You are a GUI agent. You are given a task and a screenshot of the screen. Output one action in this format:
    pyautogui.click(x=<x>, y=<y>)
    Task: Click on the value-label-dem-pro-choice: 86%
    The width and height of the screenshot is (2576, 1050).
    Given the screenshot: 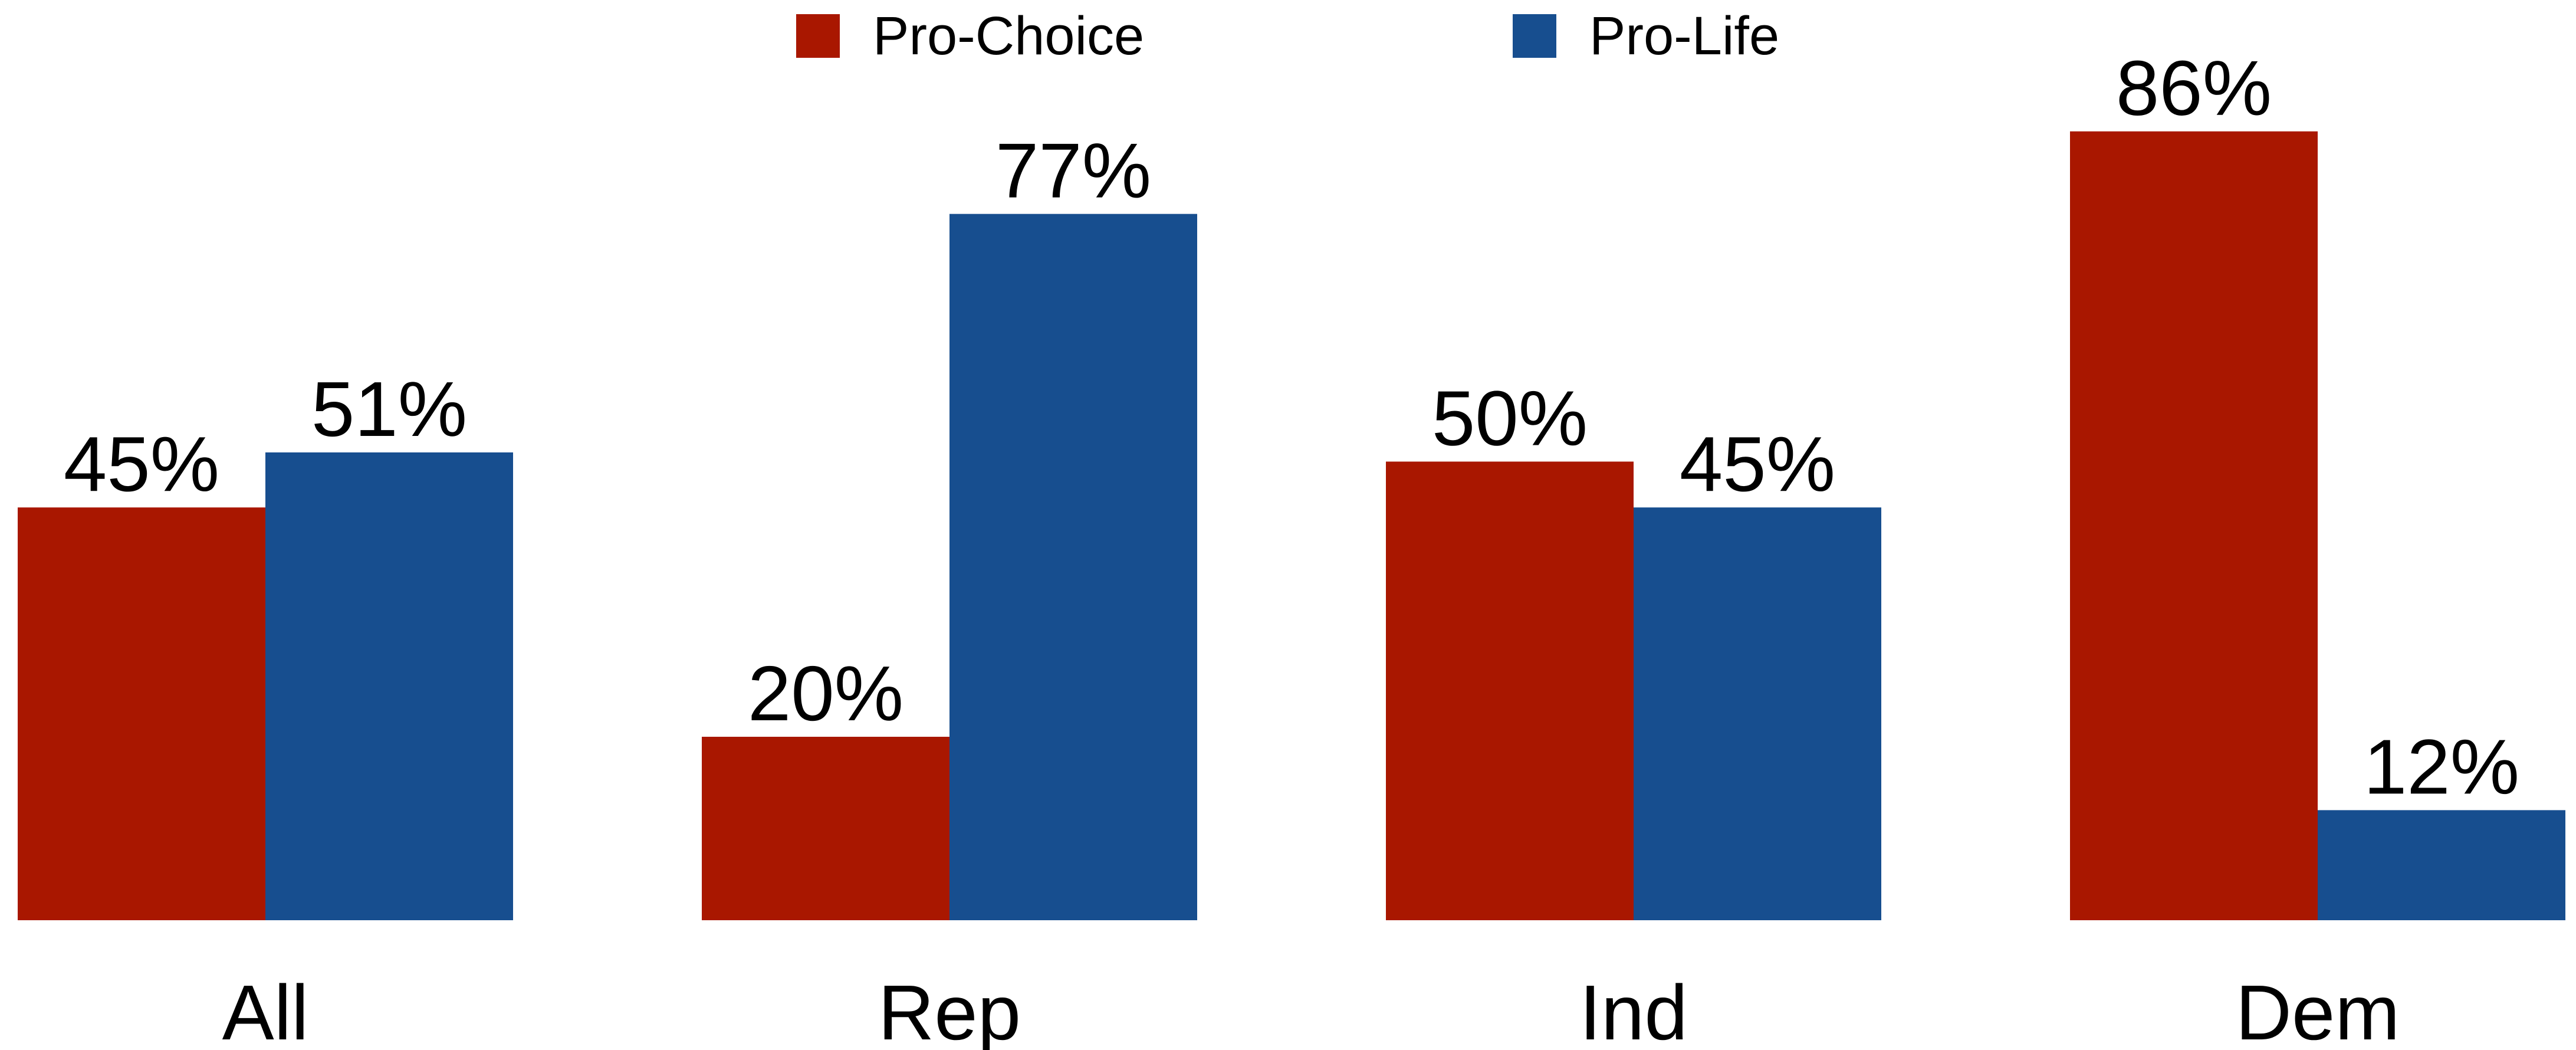 What is the action you would take?
    pyautogui.click(x=2194, y=88)
    